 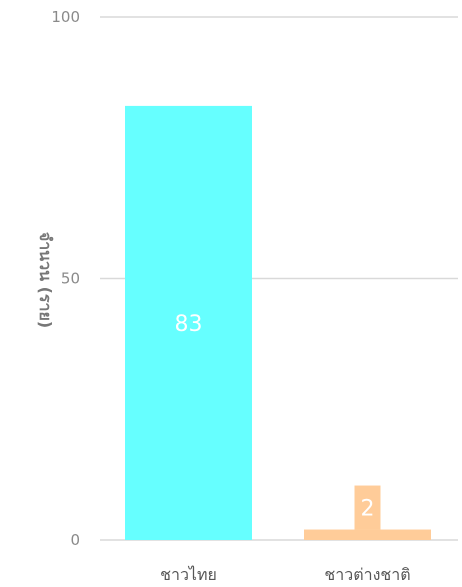 What do you see at coordinates (45, 280) in the screenshot?
I see `y-axis-label: จำนวน (ราย)` at bounding box center [45, 280].